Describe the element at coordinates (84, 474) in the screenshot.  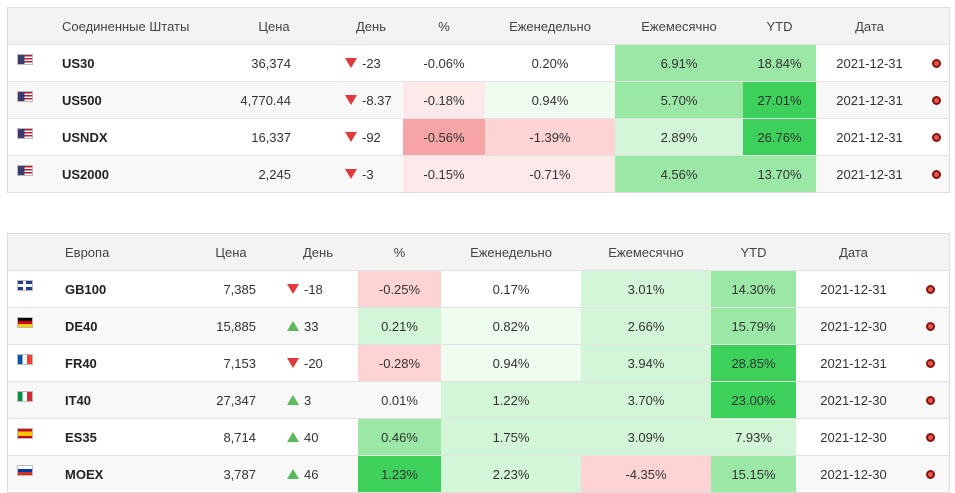
I see `symbol: MOEX` at that location.